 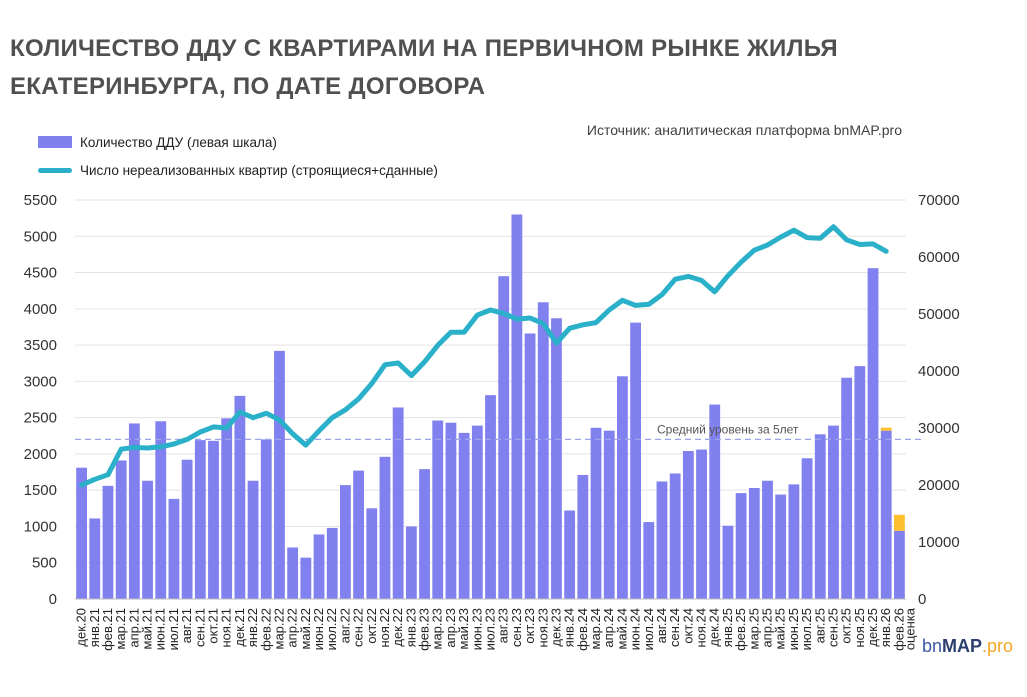 I want to click on estimate-bar, so click(x=899, y=522).